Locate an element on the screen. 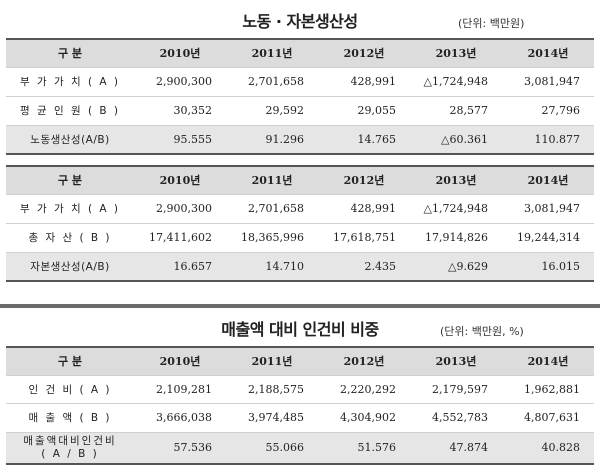  row-label: 매 출 액 ( B ) is located at coordinates (70, 418).